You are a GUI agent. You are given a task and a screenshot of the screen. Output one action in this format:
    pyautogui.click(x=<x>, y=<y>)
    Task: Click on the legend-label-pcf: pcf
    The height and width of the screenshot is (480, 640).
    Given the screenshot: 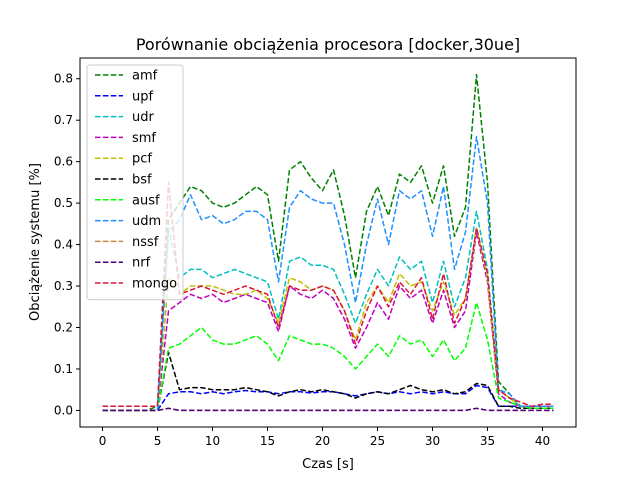 What is the action you would take?
    pyautogui.click(x=142, y=159)
    